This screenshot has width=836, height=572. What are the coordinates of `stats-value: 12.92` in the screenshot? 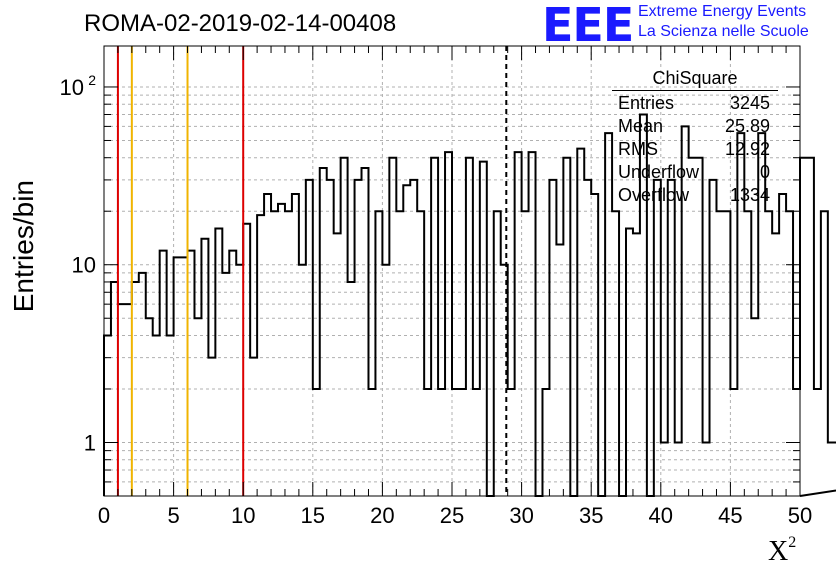 It's located at (747, 149).